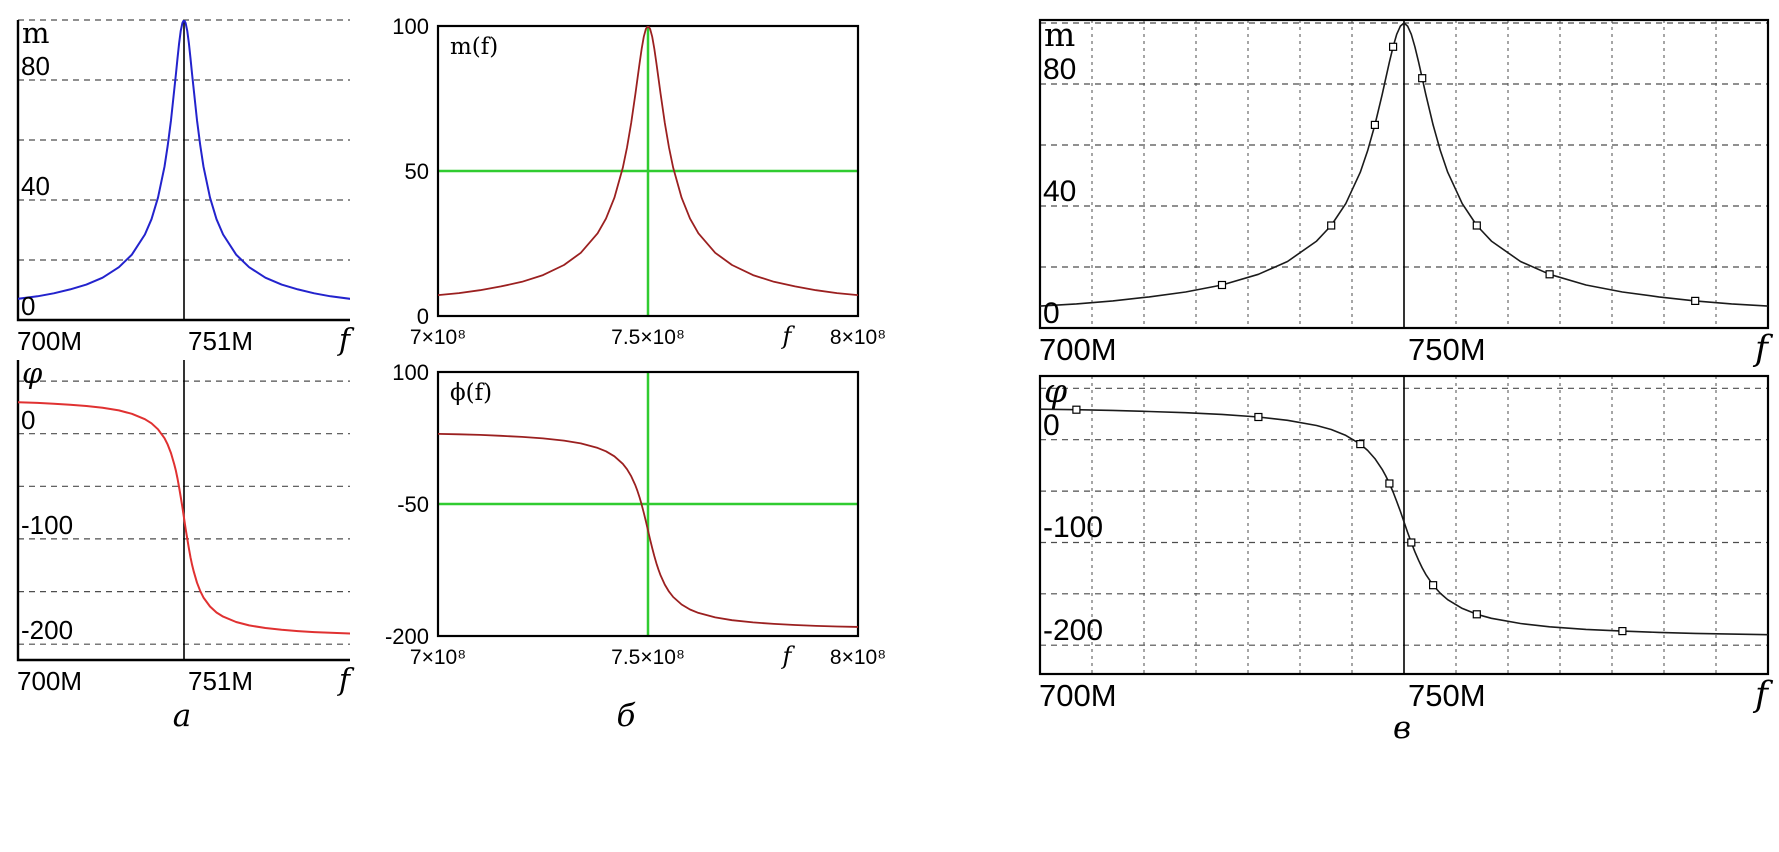 This screenshot has height=852, width=1779. Describe the element at coordinates (474, 47) in the screenshot. I see `ylabel: m(f)` at that location.